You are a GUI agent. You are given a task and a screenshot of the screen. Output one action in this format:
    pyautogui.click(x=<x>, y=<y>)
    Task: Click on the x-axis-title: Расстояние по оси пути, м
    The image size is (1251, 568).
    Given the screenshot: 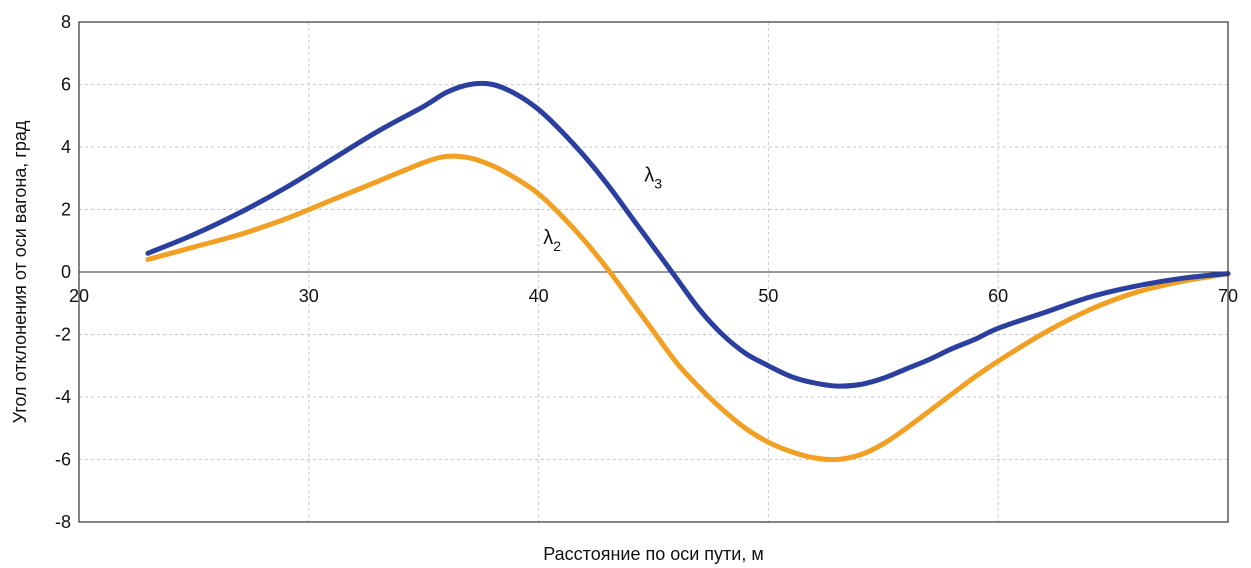 What is the action you would take?
    pyautogui.click(x=653, y=554)
    